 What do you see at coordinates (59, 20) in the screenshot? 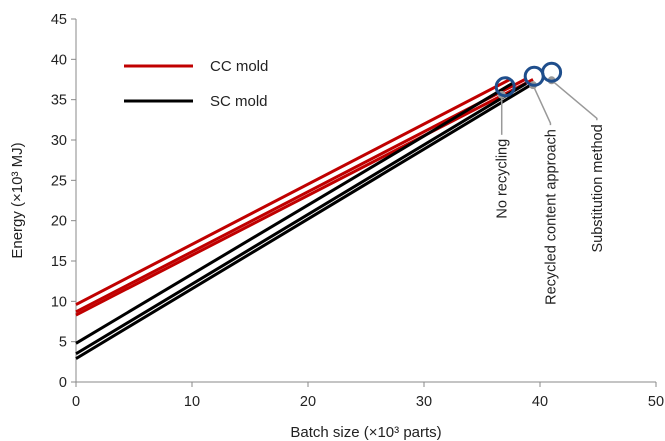
I see `y-tick-label: 45` at bounding box center [59, 20].